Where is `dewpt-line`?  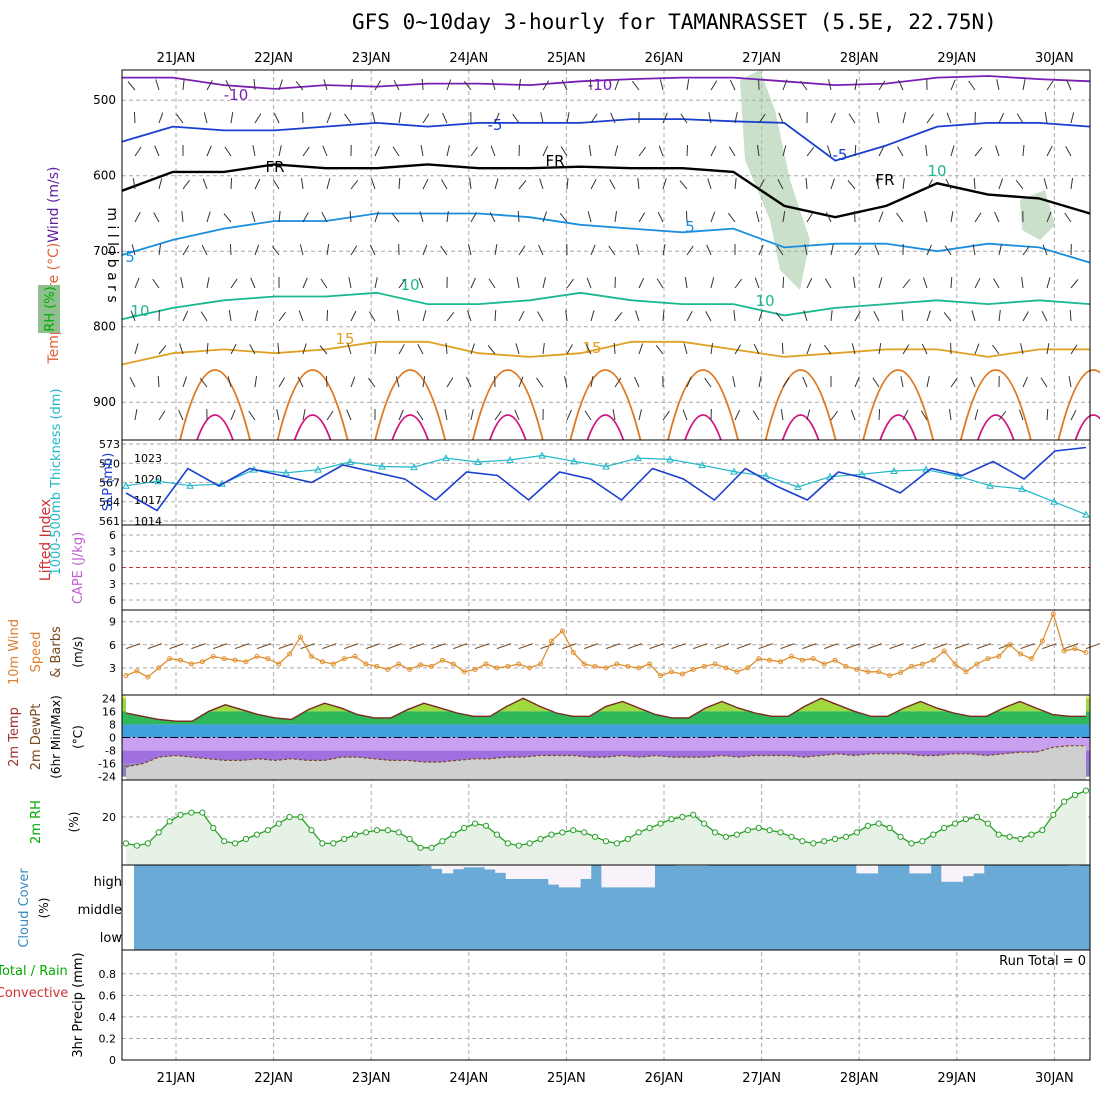
dewpt-line is located at coordinates (605, 756).